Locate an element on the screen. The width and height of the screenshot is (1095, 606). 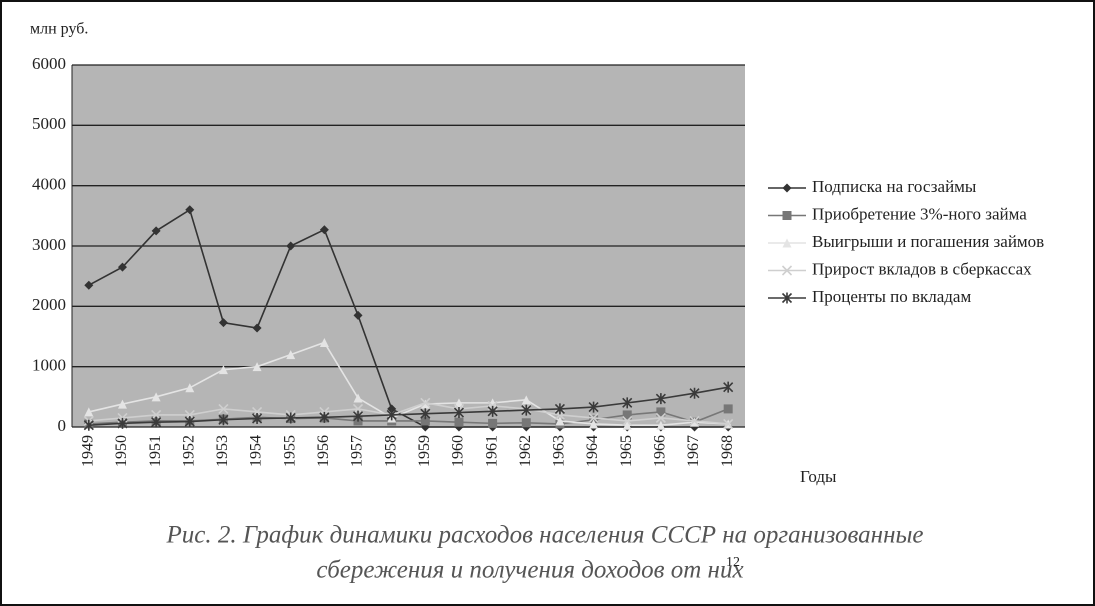
legend-label: Проценты по вкладам is located at coordinates (891, 296).